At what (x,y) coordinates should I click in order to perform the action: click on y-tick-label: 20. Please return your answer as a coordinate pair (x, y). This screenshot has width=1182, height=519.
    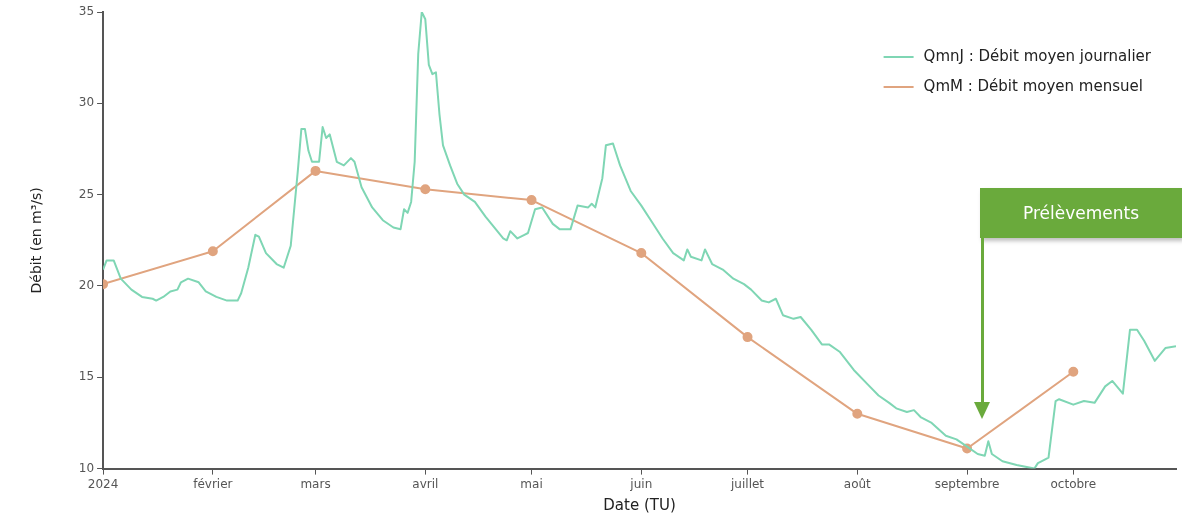
    Looking at the image, I should click on (86, 285).